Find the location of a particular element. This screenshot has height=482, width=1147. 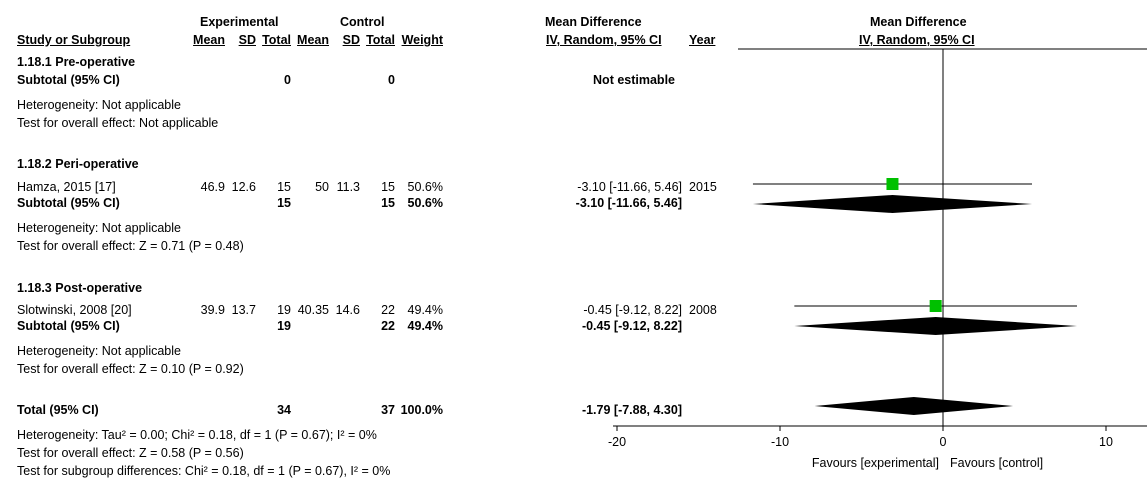

exp-total-col-header: Total is located at coordinates (276, 40).